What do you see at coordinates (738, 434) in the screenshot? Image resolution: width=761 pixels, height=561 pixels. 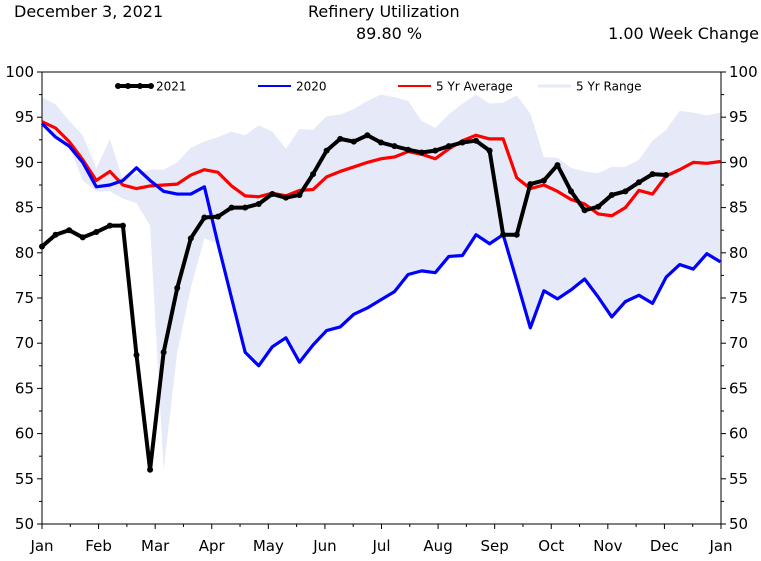 I see `y-tick-label-right: 60` at bounding box center [738, 434].